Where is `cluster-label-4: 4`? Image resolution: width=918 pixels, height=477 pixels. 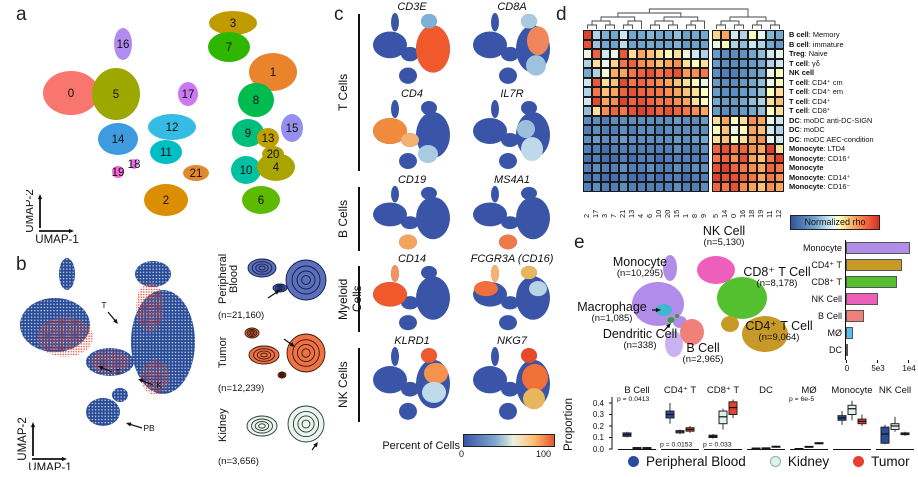 cluster-label-4: 4 is located at coordinates (276, 168).